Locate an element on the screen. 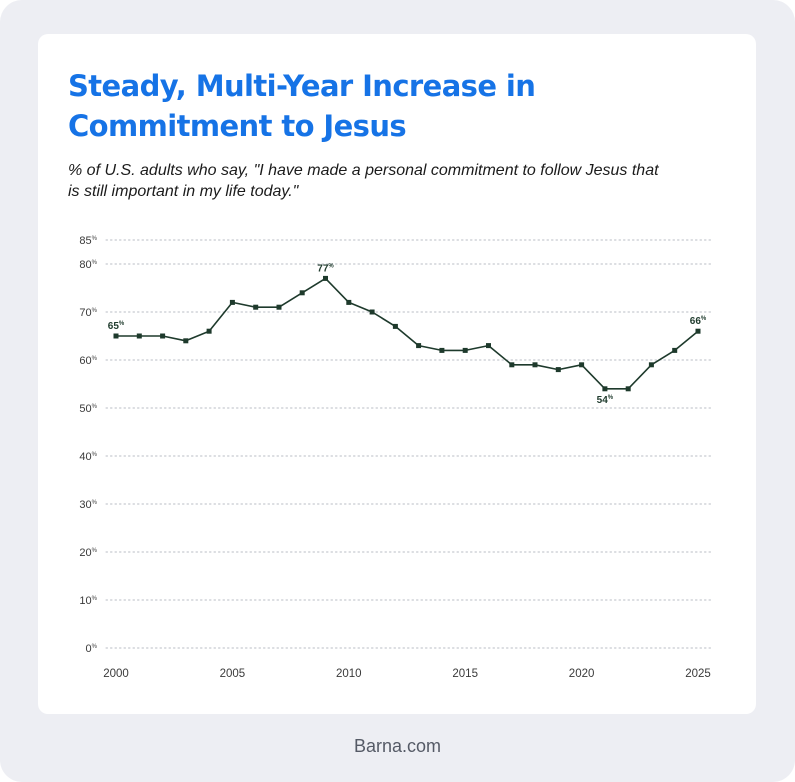 The image size is (795, 782). y-tick-label: 60% is located at coordinates (88, 361).